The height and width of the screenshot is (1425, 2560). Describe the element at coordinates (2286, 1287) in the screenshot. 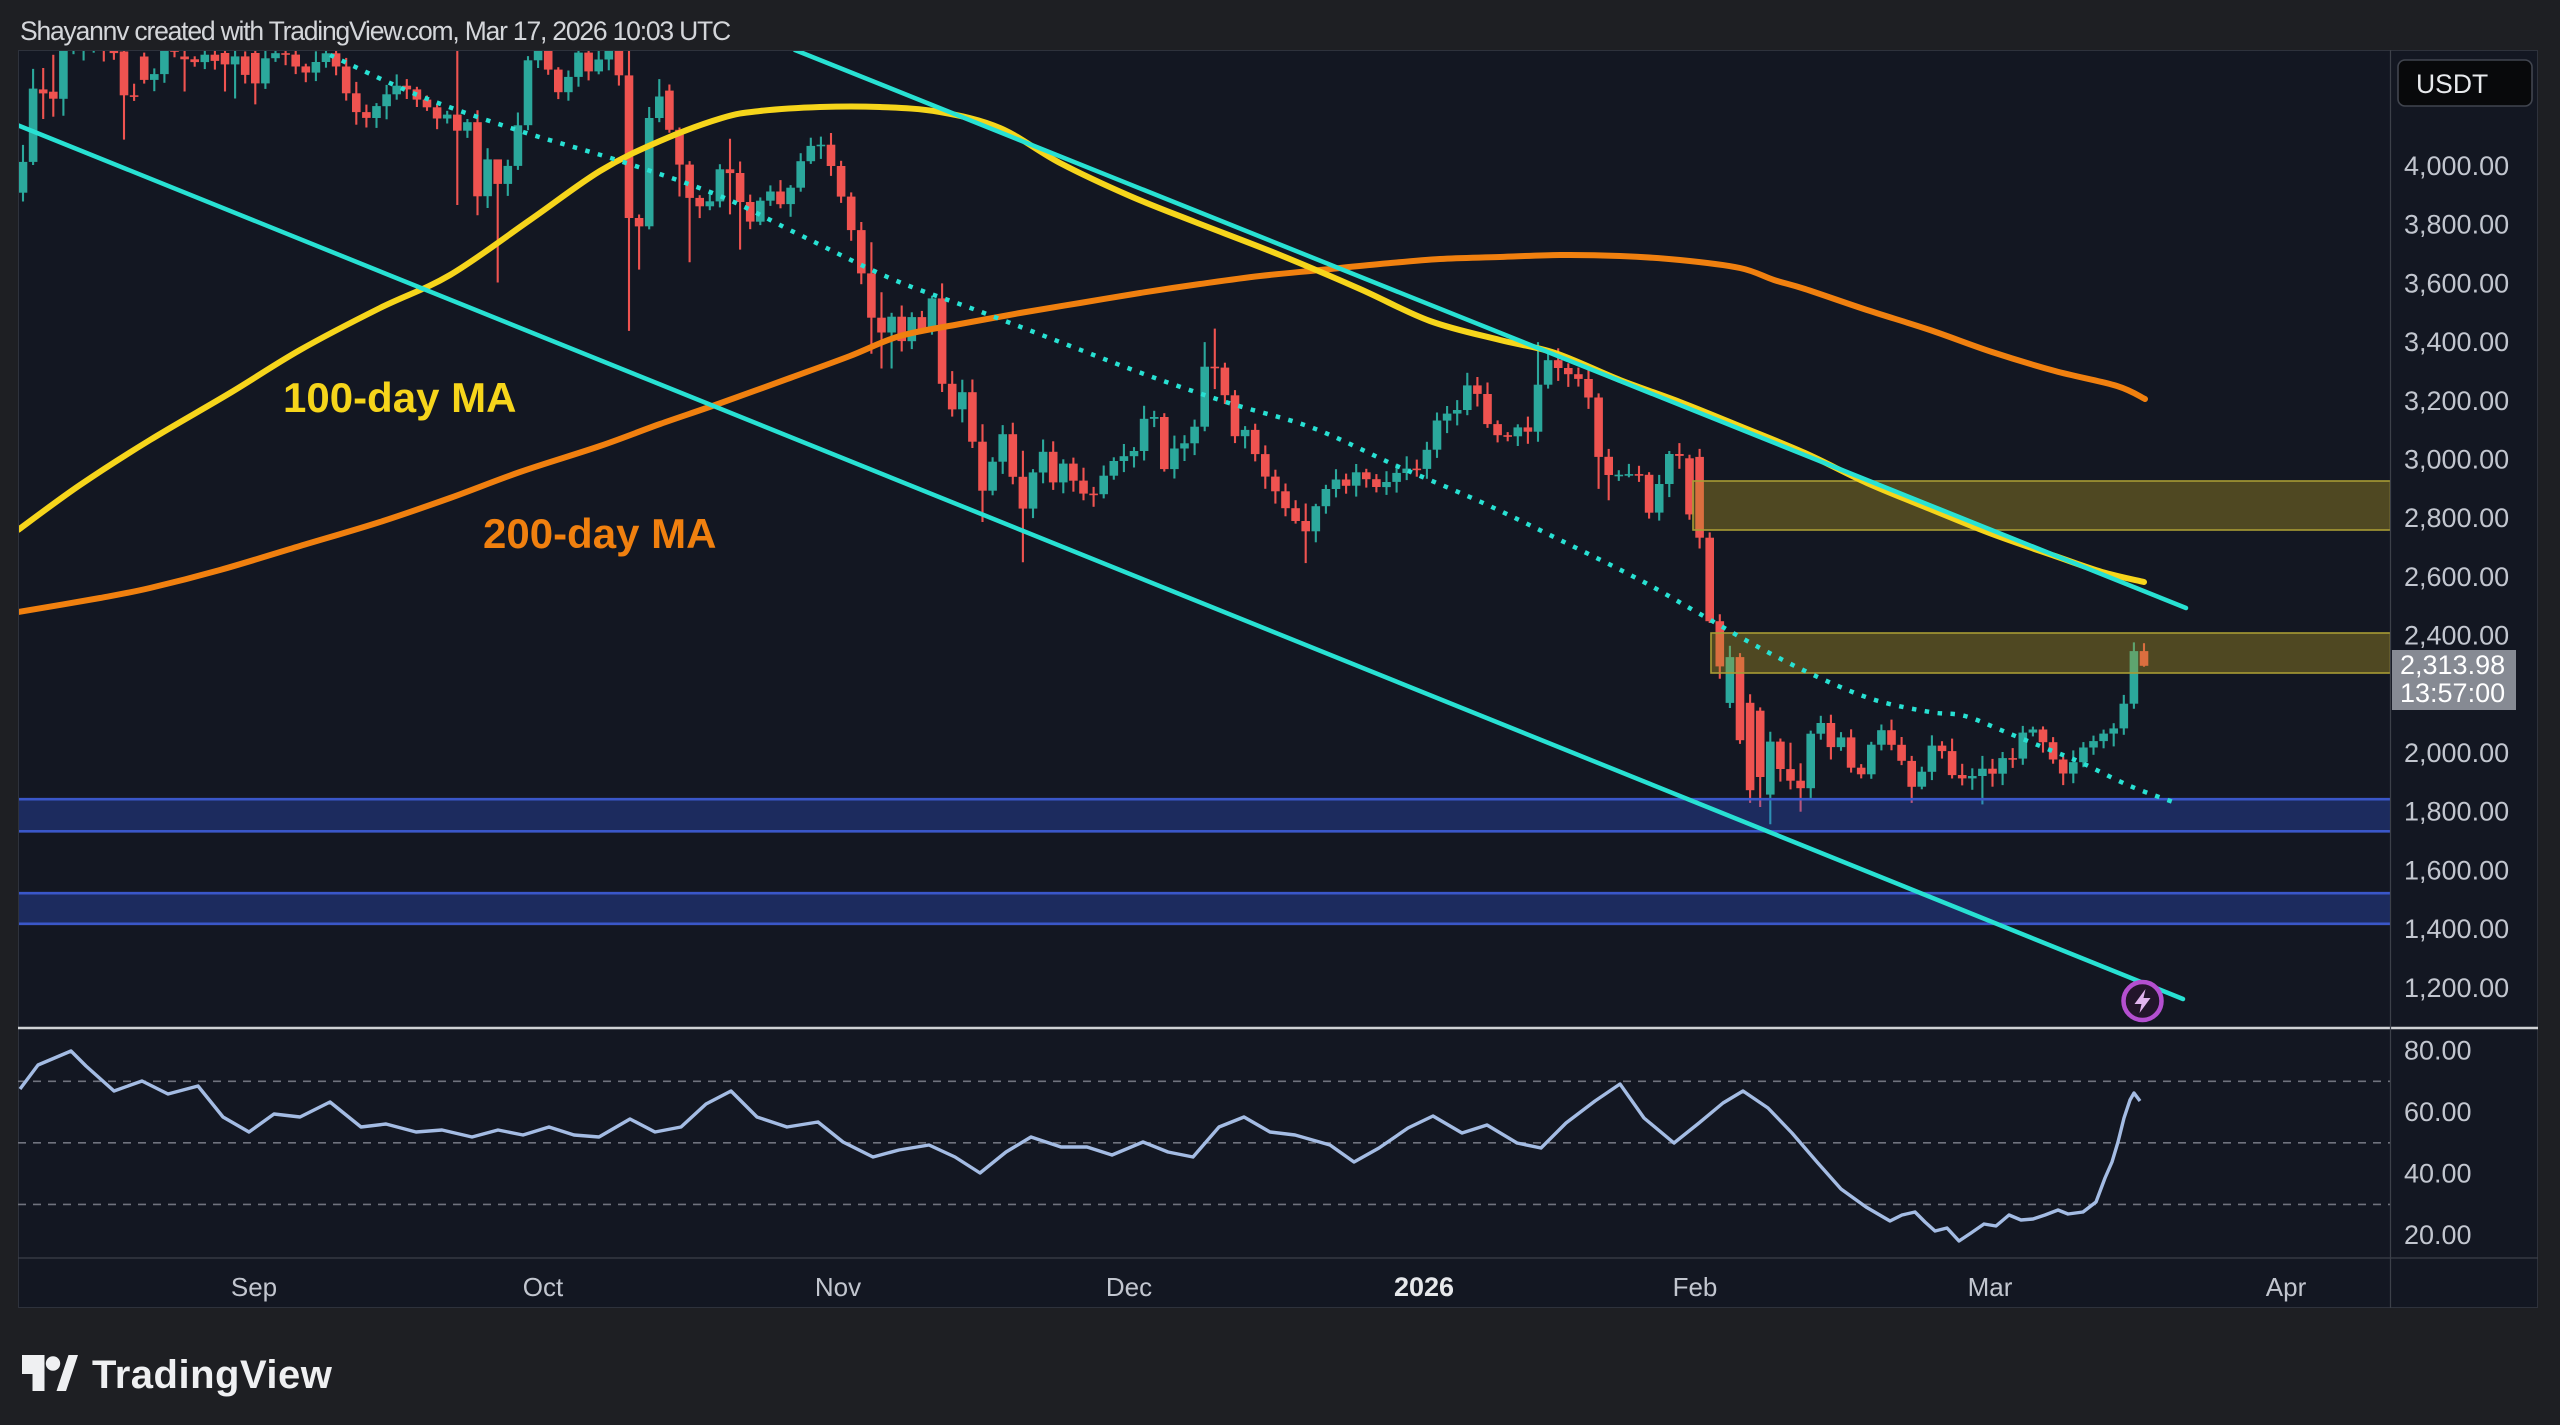

I see `svg-text: Apr` at that location.